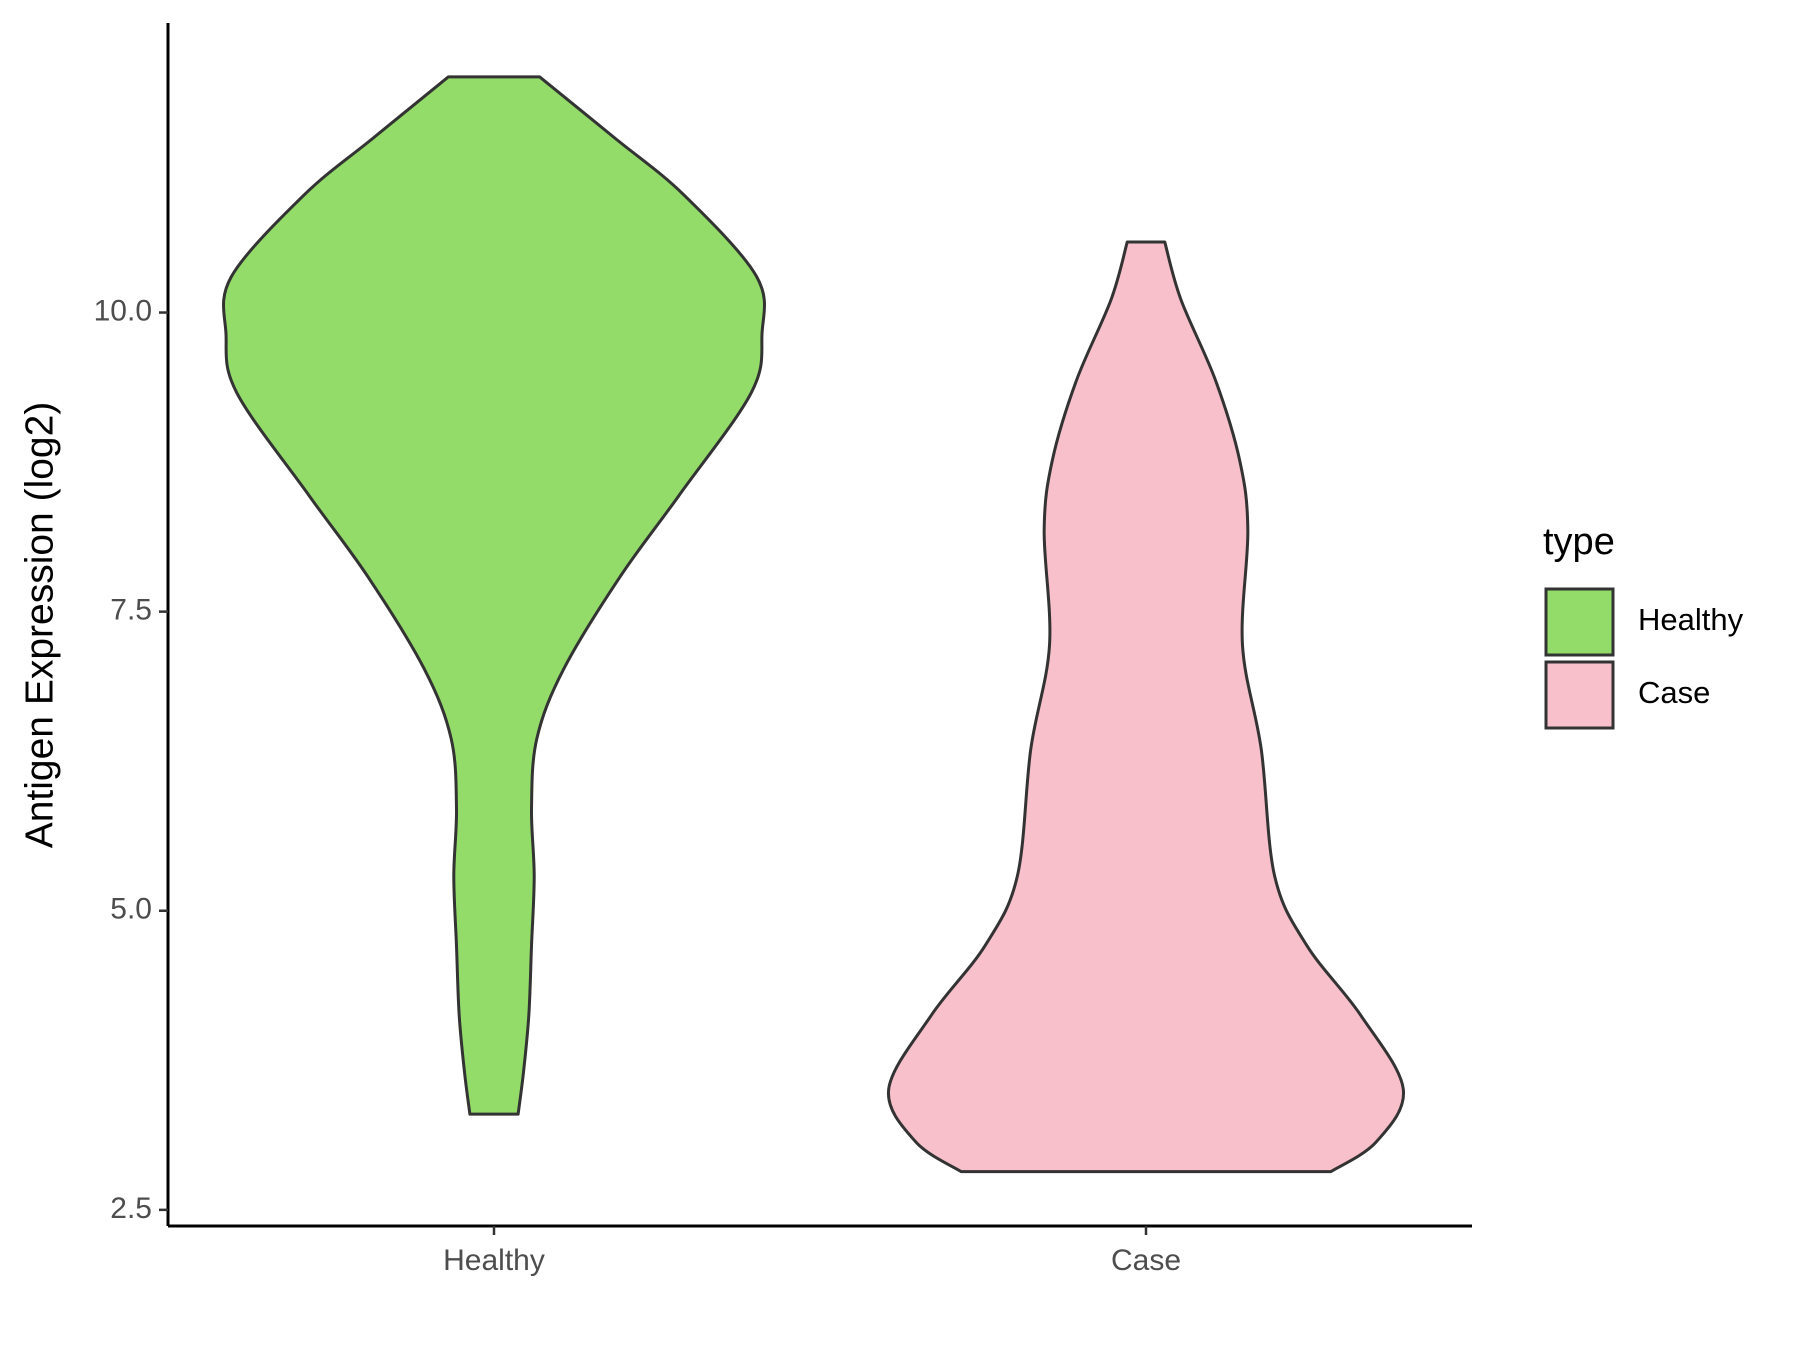 This screenshot has height=1350, width=1800. I want to click on legend-label: Healthy, so click(1691, 619).